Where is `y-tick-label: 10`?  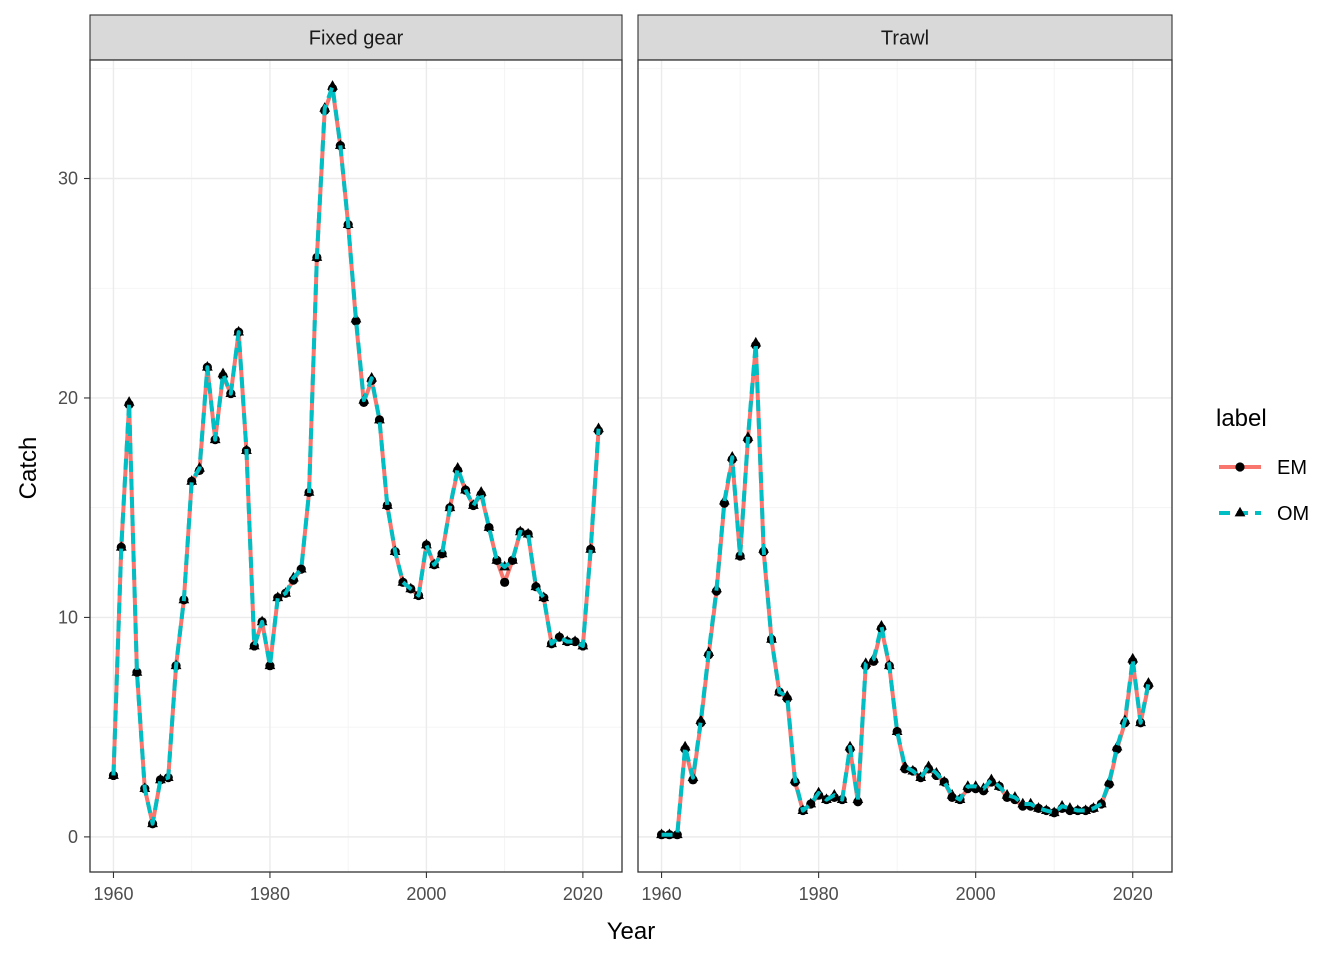
y-tick-label: 10 is located at coordinates (68, 617).